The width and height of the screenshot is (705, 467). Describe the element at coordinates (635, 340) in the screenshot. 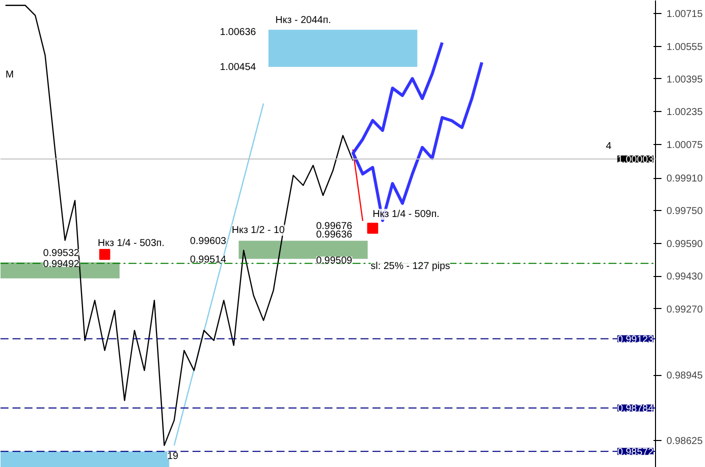

I see `ref-line-label: 0.99123` at that location.